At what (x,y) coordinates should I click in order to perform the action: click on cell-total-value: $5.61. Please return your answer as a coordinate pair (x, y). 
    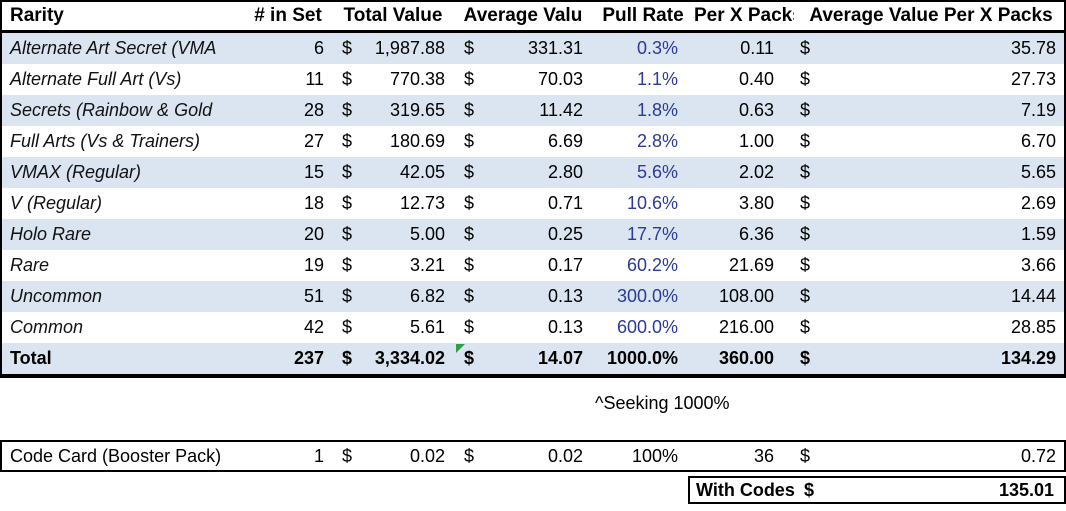
    Looking at the image, I should click on (393, 327).